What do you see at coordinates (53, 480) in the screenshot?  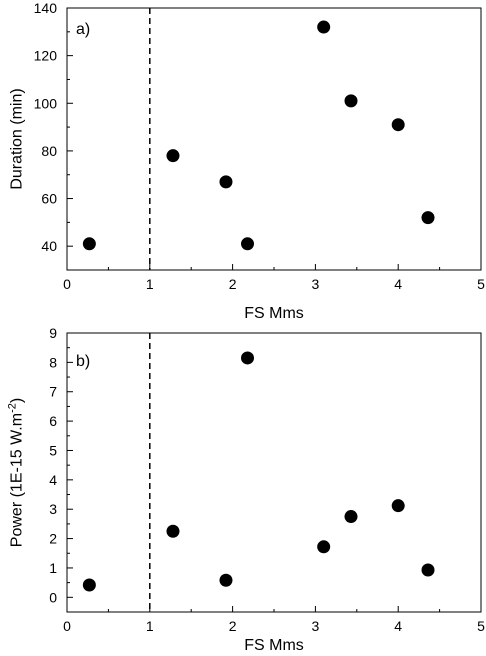 I see `panel-2-y-tick-label: 4` at bounding box center [53, 480].